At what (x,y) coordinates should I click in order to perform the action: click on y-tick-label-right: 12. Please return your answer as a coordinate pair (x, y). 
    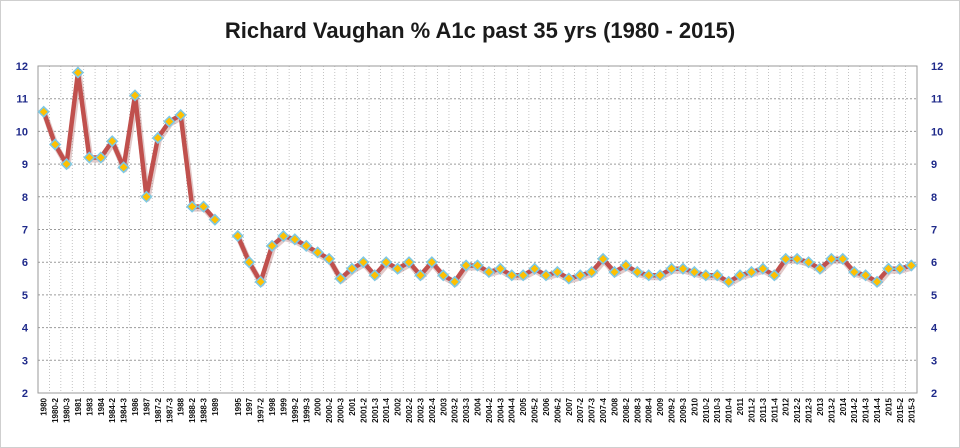
    Looking at the image, I should click on (937, 67).